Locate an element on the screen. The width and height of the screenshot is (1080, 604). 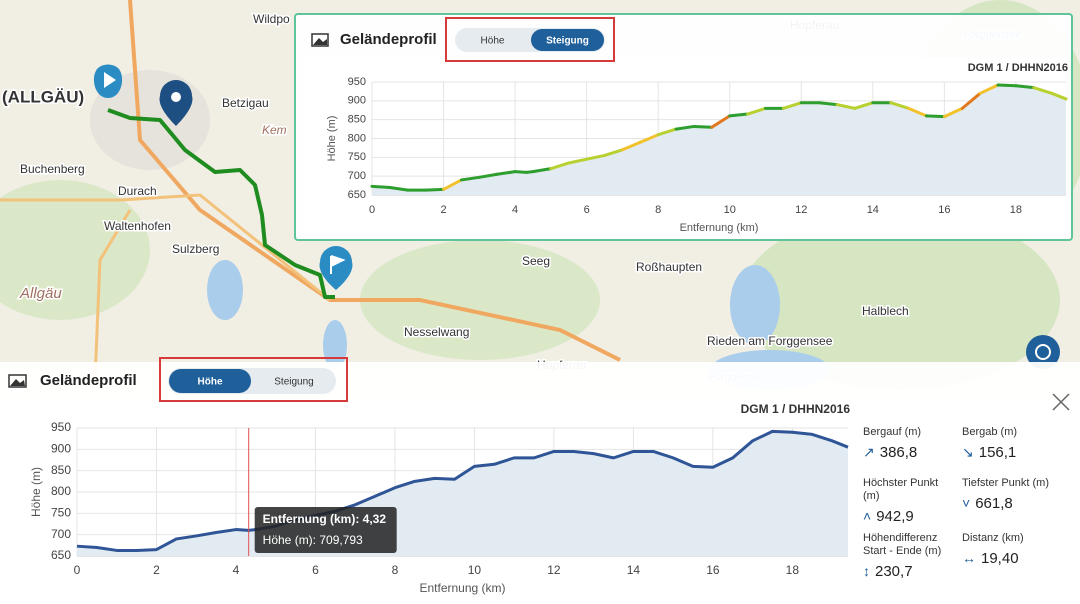
tooltip-bg is located at coordinates (325, 530).